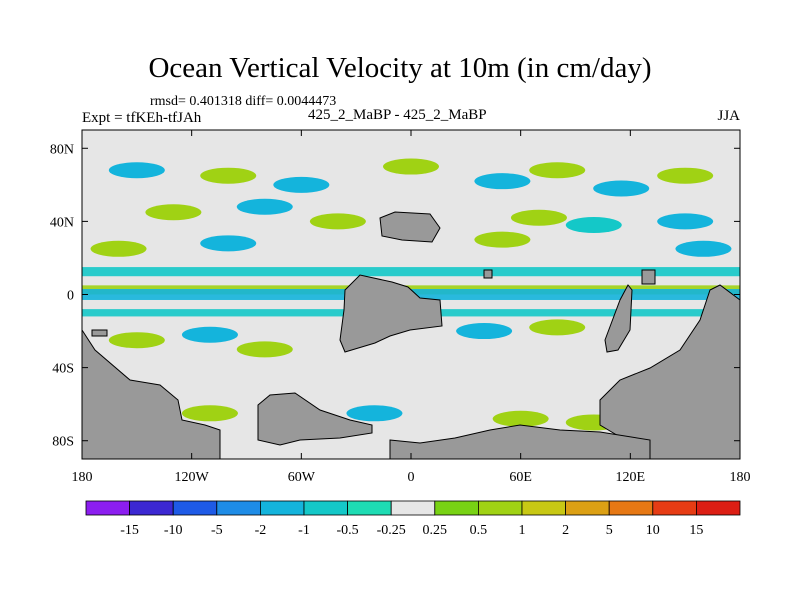  I want to click on comparison-label: 425_2_MaBP - 425_2_MaBP, so click(397, 115).